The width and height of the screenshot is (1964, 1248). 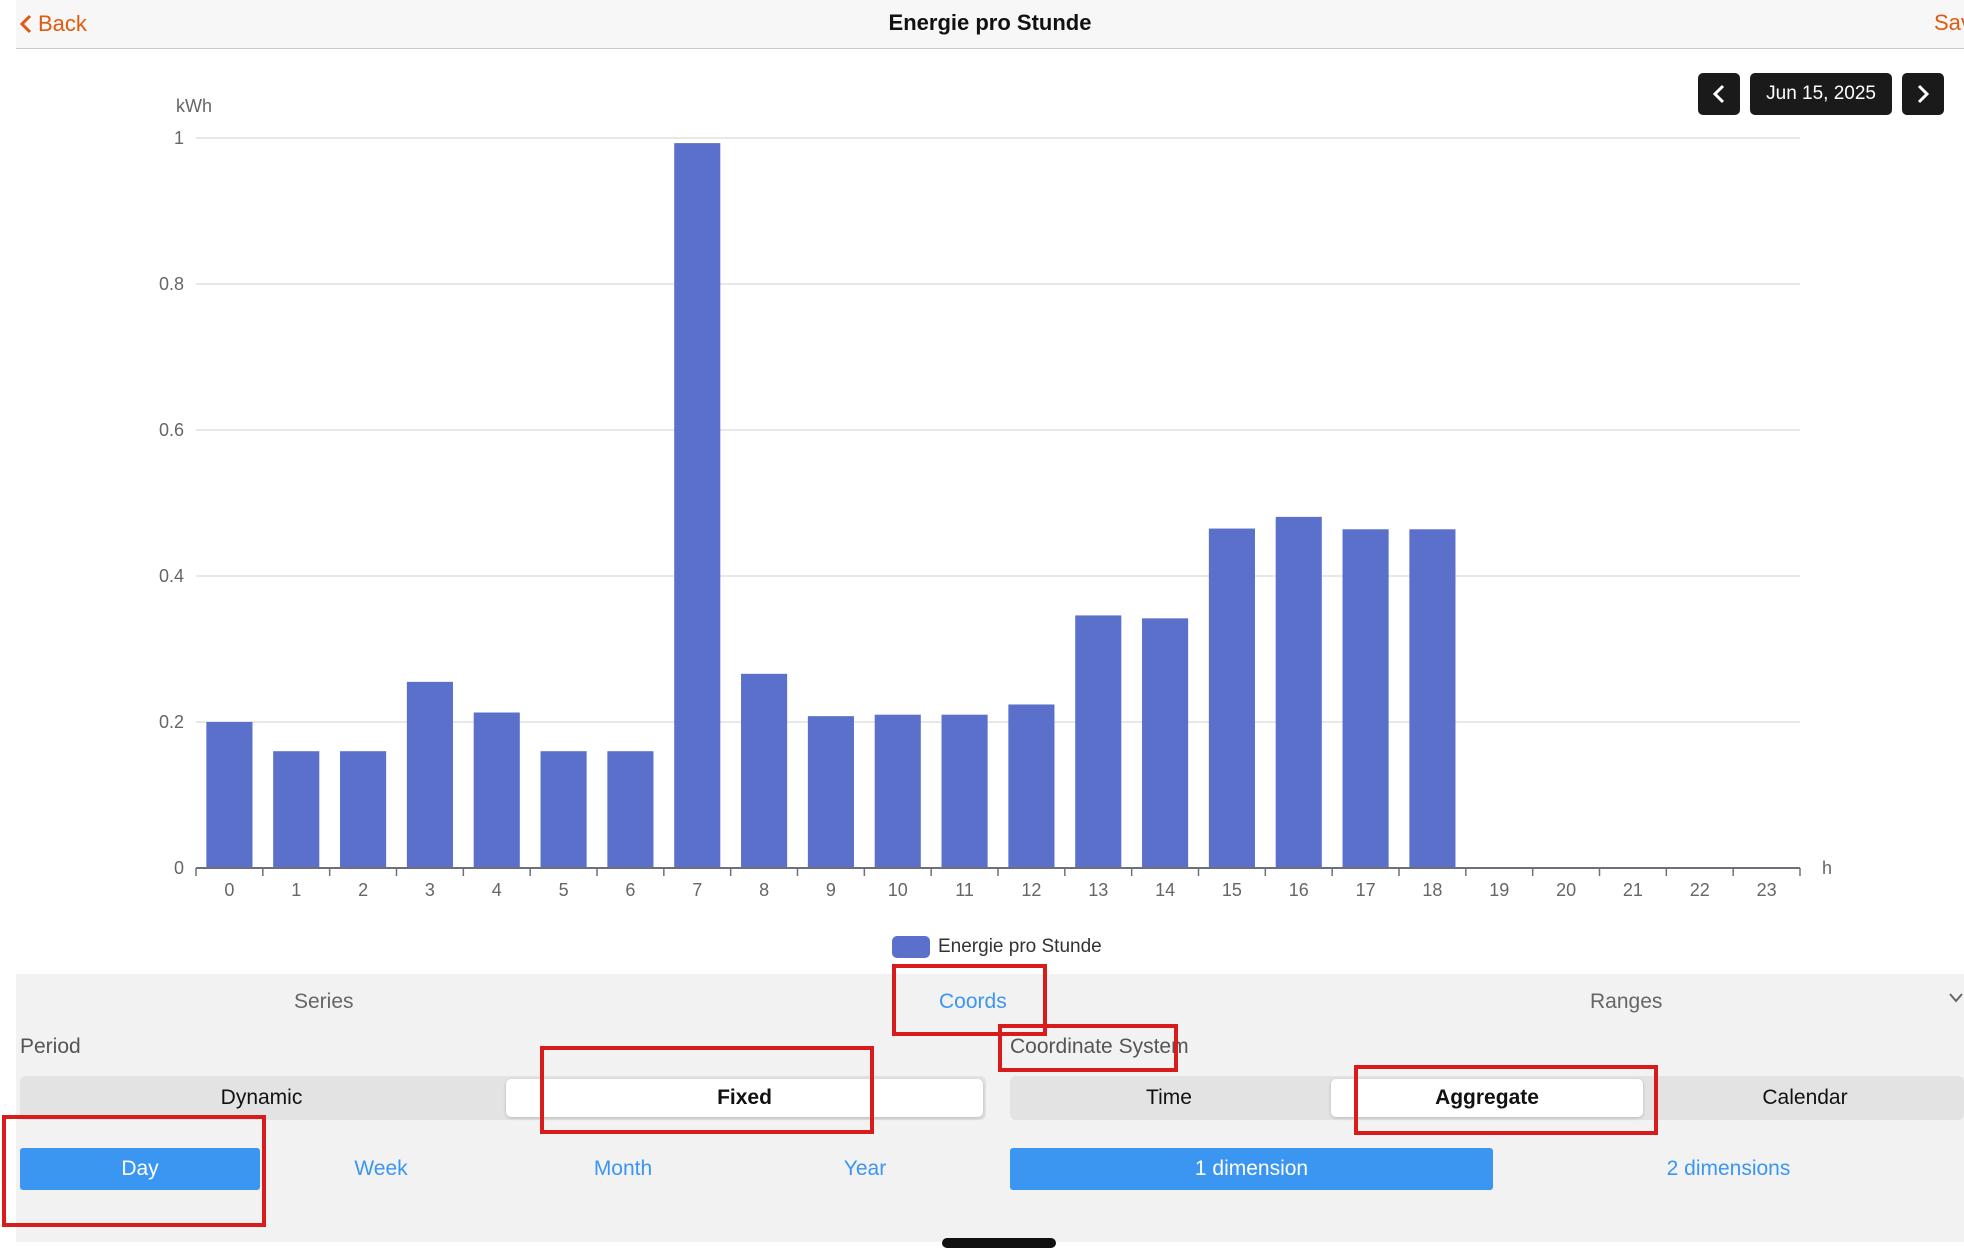 I want to click on x-axis-unit-label: h, so click(x=1827, y=868).